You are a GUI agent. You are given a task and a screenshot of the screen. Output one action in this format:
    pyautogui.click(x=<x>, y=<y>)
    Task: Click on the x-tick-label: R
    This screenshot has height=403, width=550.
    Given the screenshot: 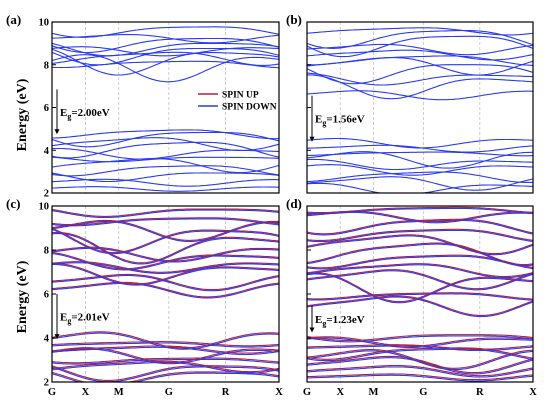 What is the action you would take?
    pyautogui.click(x=480, y=392)
    